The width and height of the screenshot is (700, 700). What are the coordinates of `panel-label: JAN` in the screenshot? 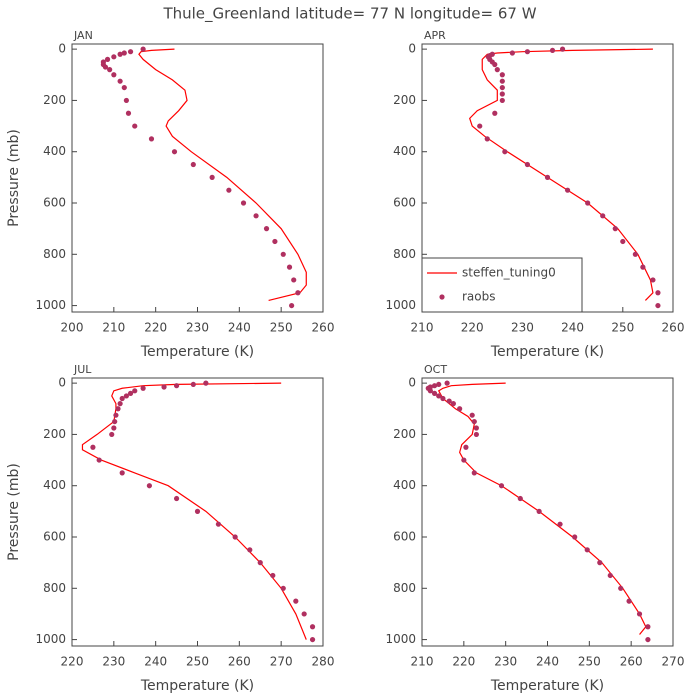 It's located at (83, 35).